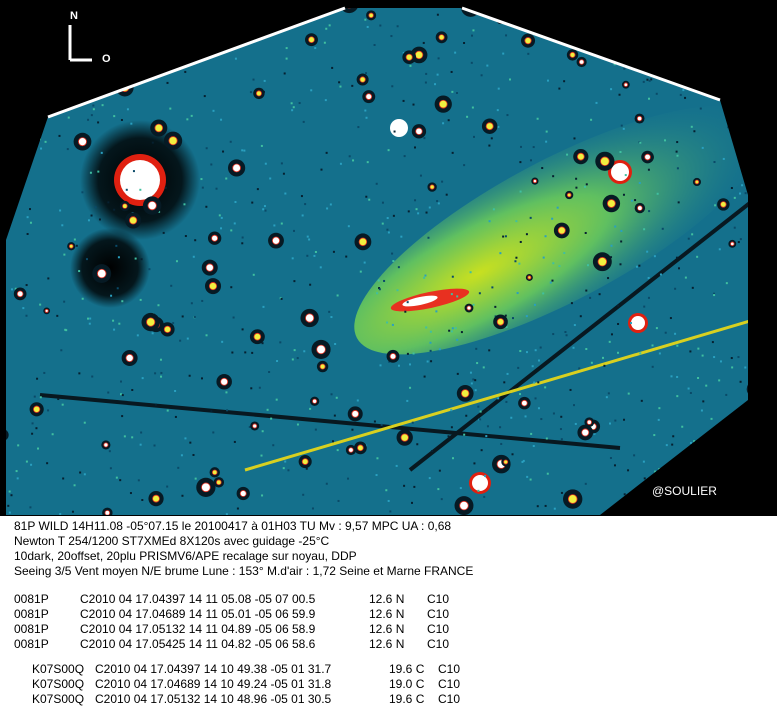 The height and width of the screenshot is (714, 777). What do you see at coordinates (106, 59) in the screenshot?
I see `compass-west: O` at bounding box center [106, 59].